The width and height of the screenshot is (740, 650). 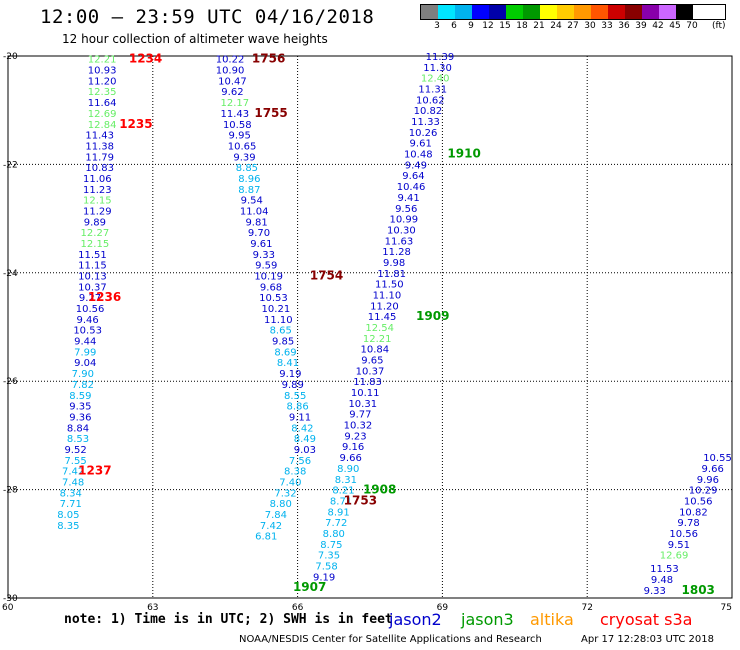 I want to click on legend-swatches, so click(x=573, y=12).